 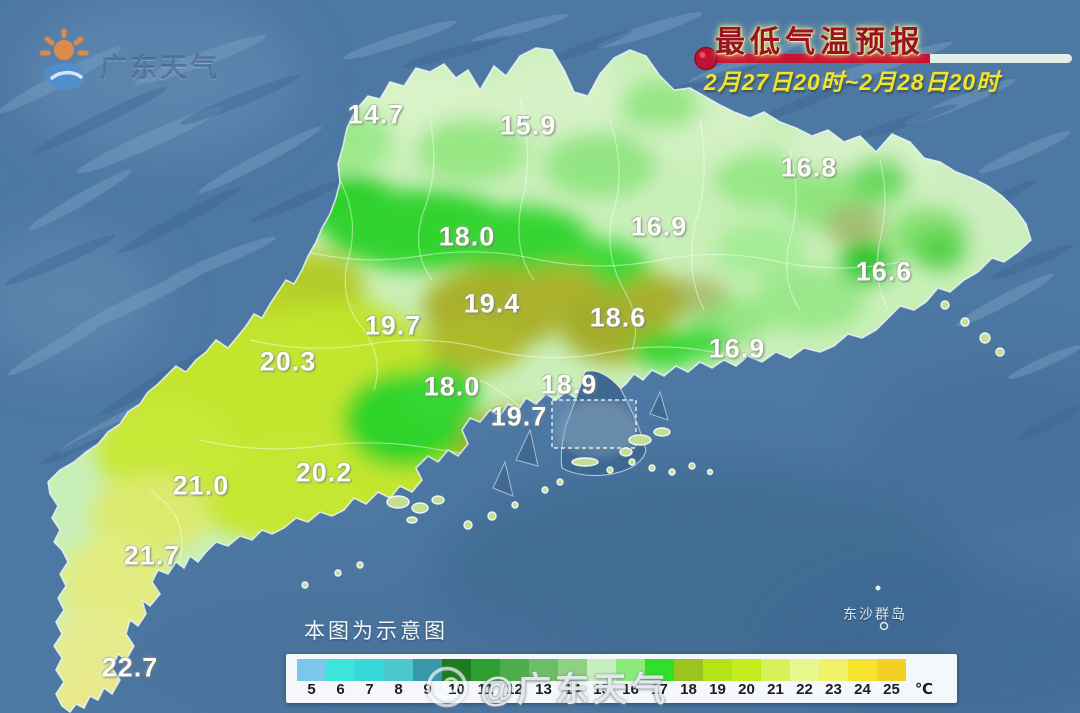 What do you see at coordinates (288, 361) in the screenshot?
I see `temperature-label: 20.3` at bounding box center [288, 361].